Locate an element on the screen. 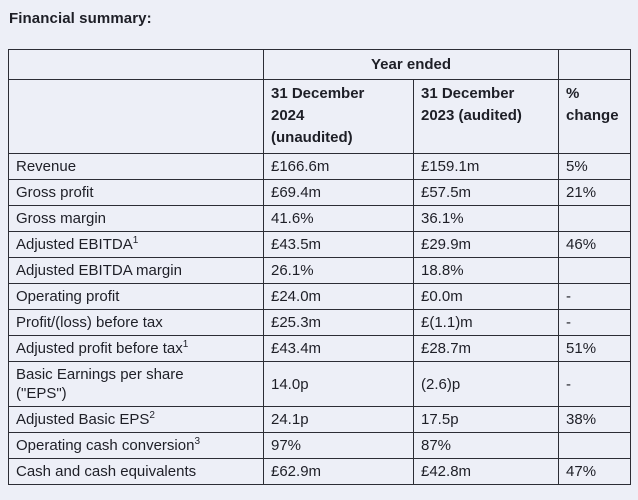 This screenshot has width=638, height=500. row-label: Operating cash conversion3 is located at coordinates (136, 445).